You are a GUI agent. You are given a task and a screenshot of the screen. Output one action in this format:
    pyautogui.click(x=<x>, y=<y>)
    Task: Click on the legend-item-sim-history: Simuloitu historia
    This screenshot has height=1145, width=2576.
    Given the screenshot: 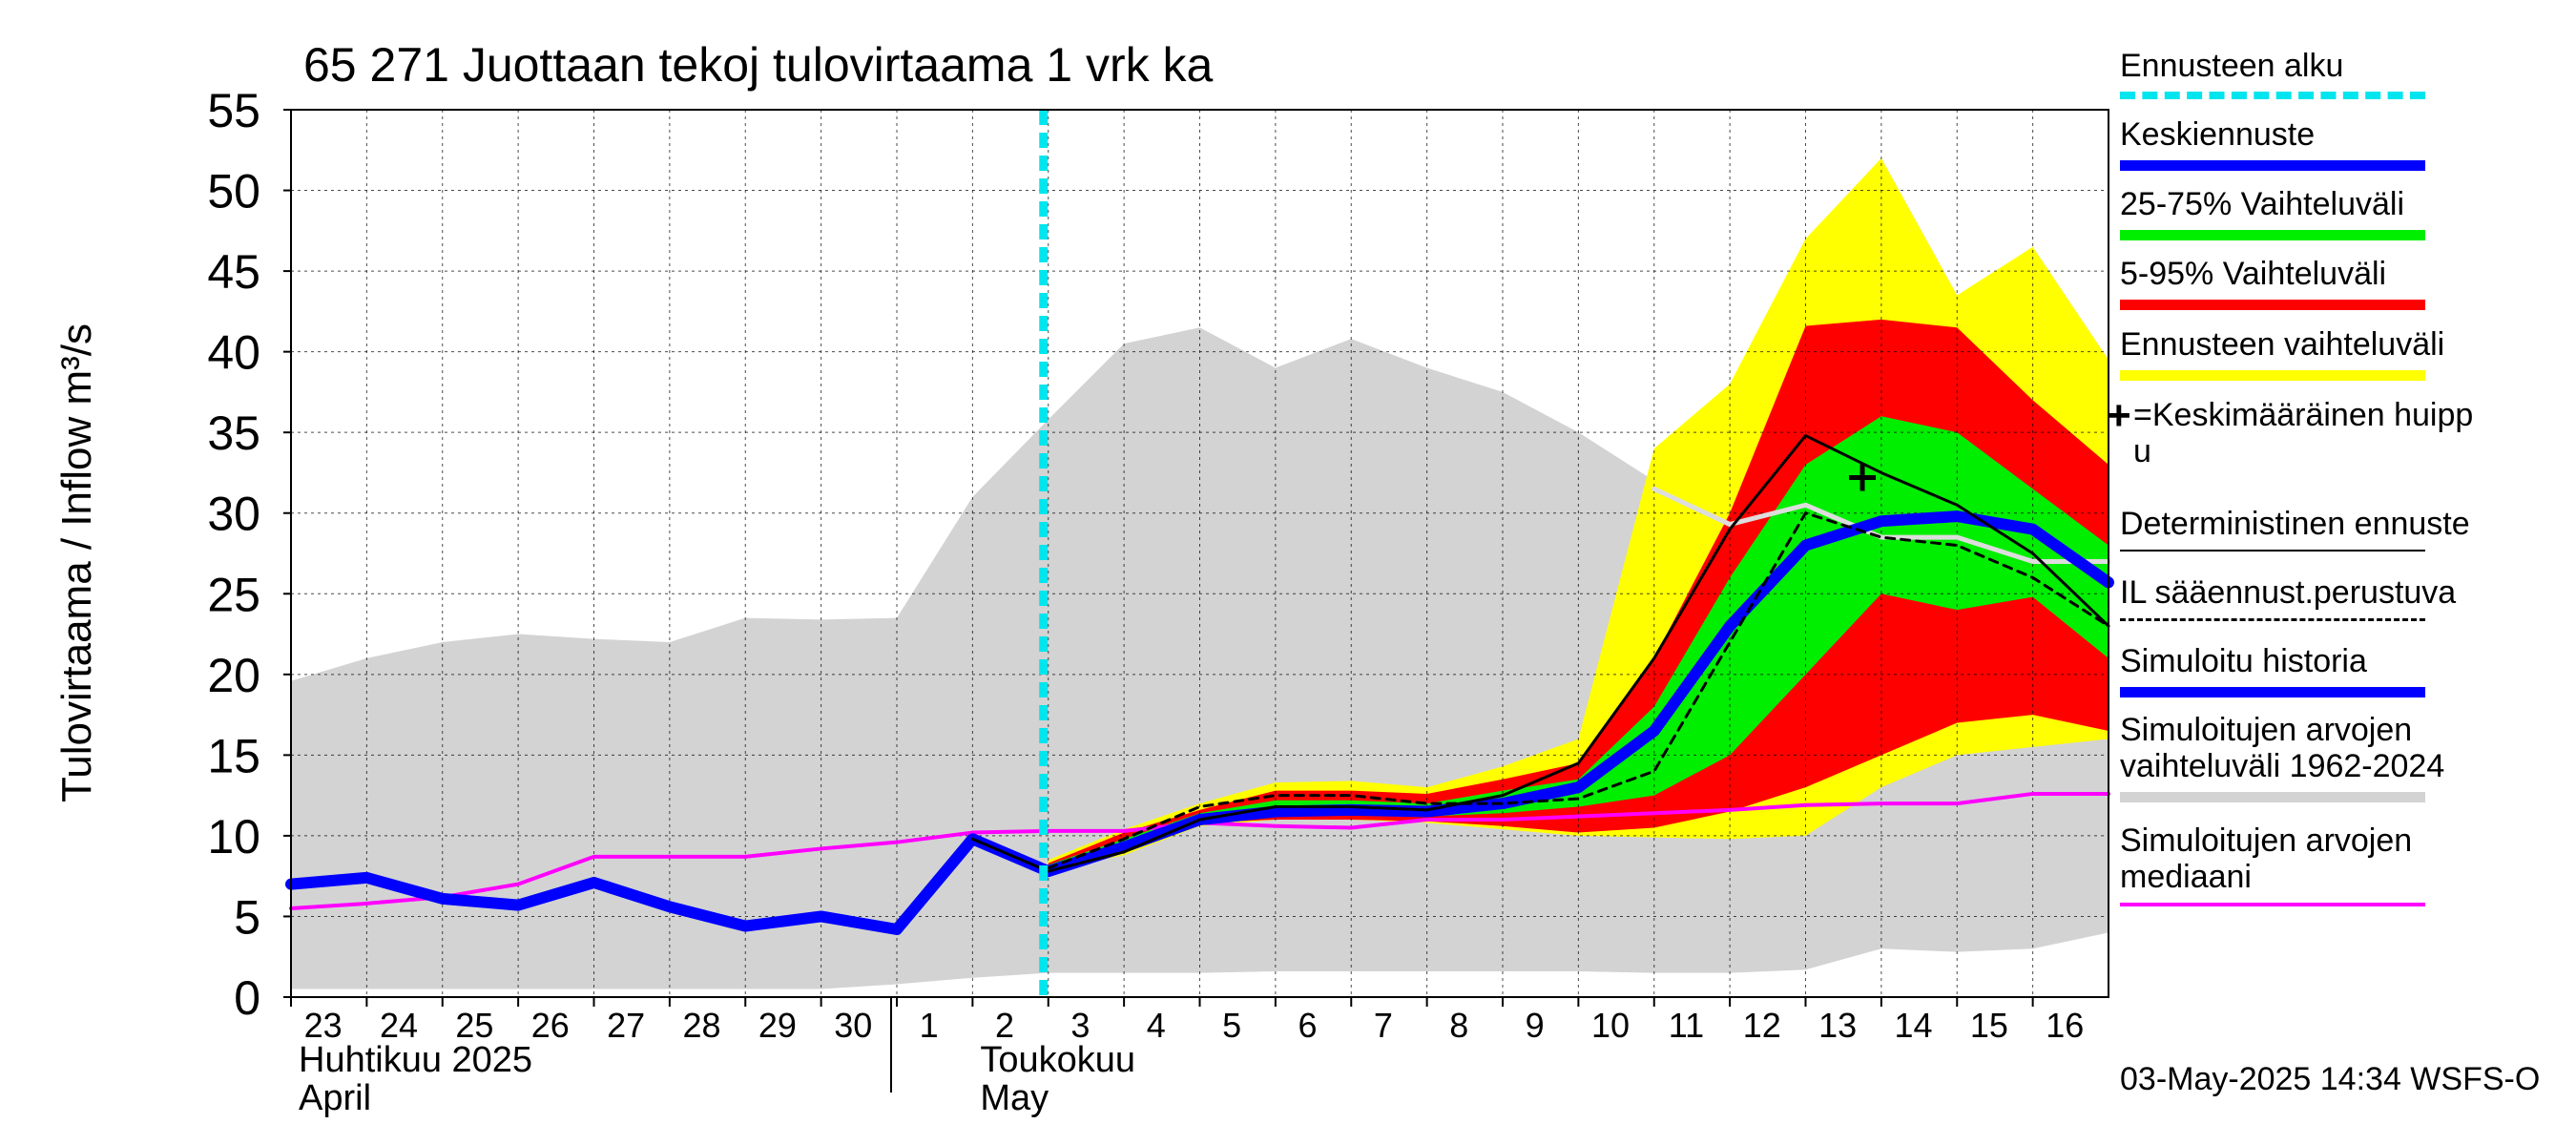 What is the action you would take?
    pyautogui.click(x=2330, y=670)
    